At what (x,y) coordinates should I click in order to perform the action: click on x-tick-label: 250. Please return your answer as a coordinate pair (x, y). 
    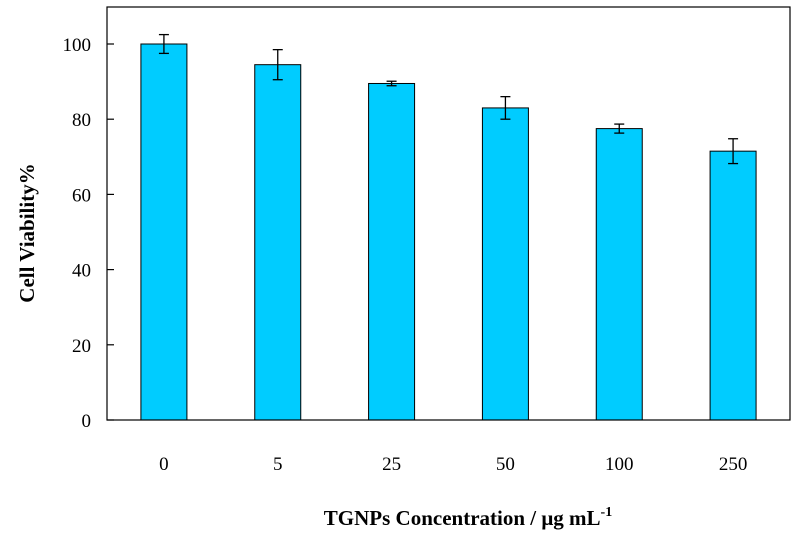
    Looking at the image, I should click on (733, 464).